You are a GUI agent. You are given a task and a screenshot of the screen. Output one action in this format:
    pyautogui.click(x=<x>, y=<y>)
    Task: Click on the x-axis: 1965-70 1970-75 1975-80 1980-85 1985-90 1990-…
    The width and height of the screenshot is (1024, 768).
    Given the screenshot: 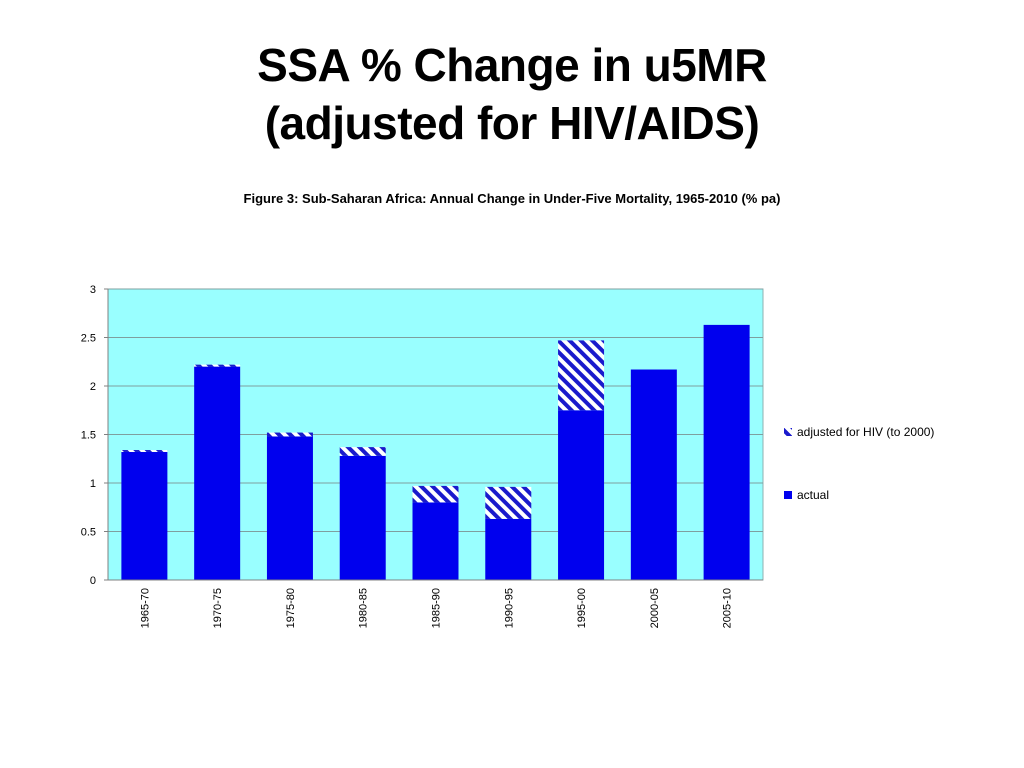 What is the action you would take?
    pyautogui.click(x=435, y=603)
    